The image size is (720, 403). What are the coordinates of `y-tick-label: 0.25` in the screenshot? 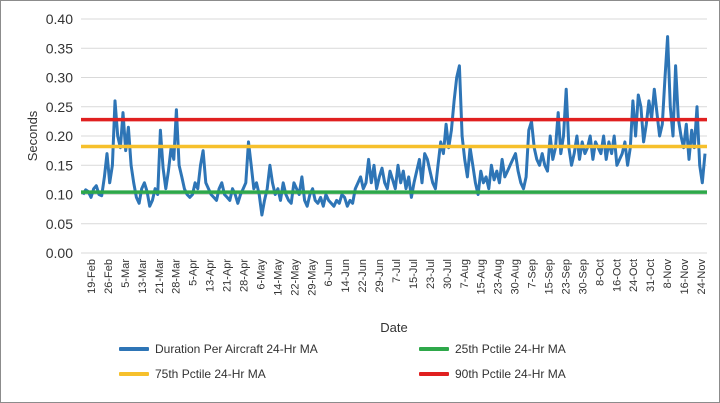 It's located at (59, 107).